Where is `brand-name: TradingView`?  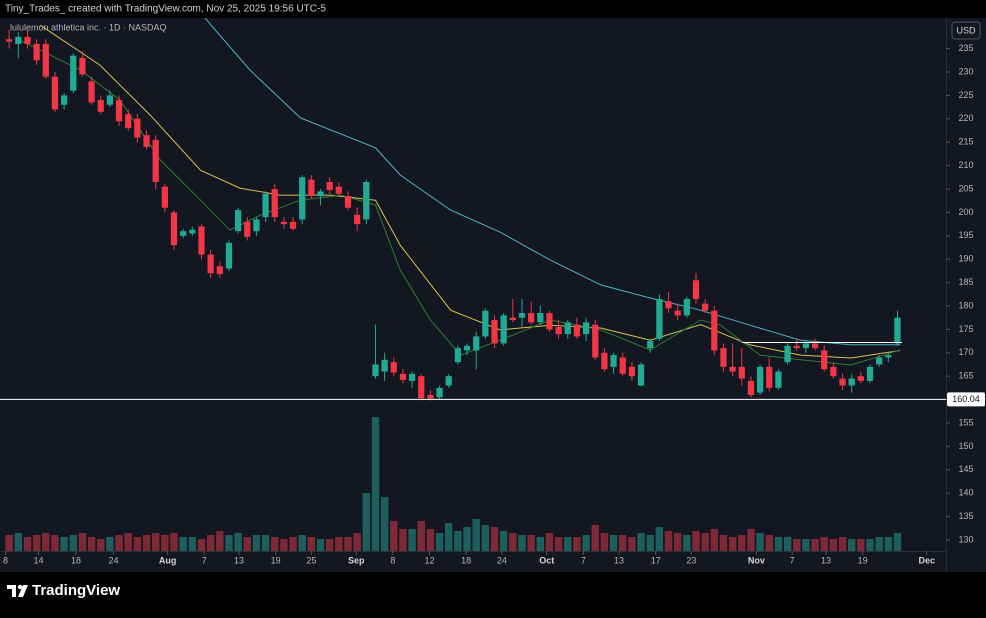
brand-name: TradingView is located at coordinates (76, 590).